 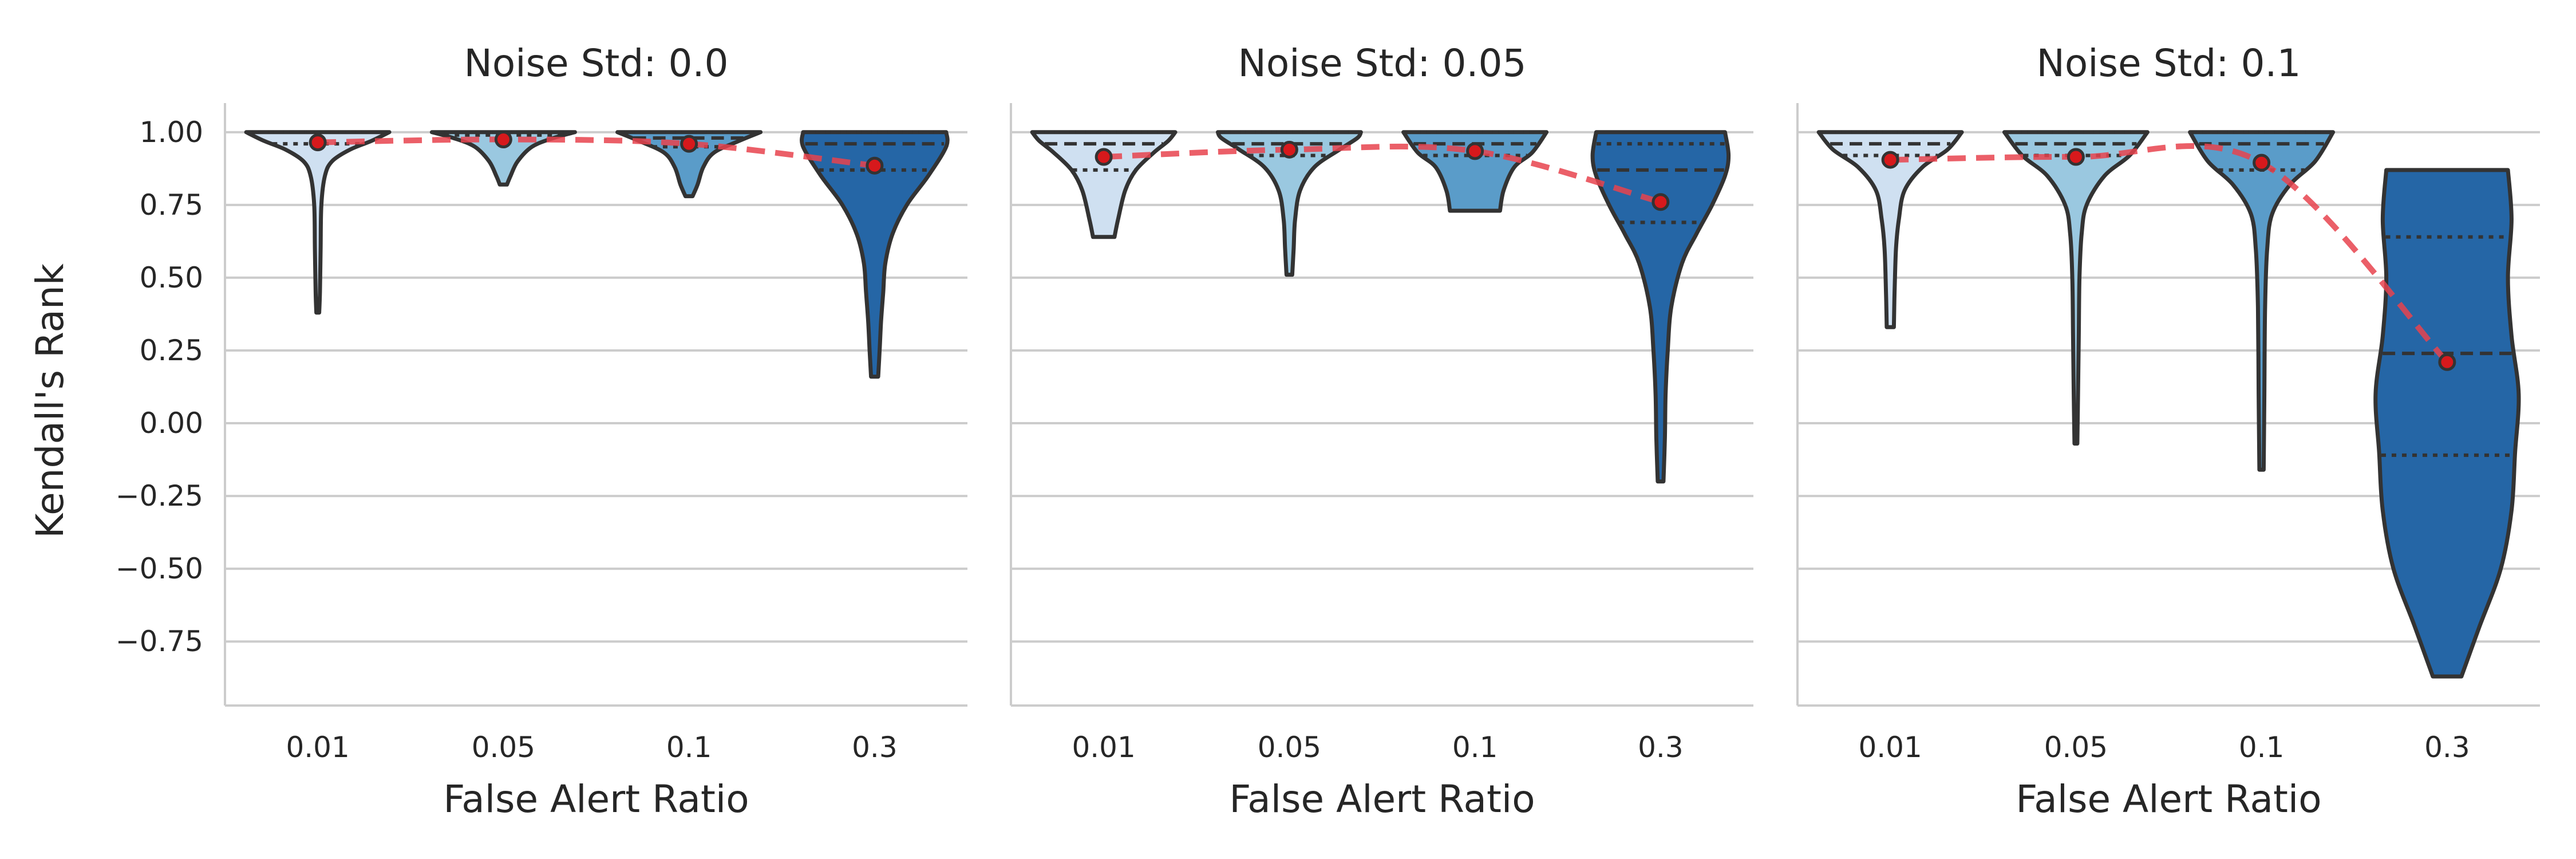 What do you see at coordinates (159, 642) in the screenshot?
I see `y-tick-label: −0.75` at bounding box center [159, 642].